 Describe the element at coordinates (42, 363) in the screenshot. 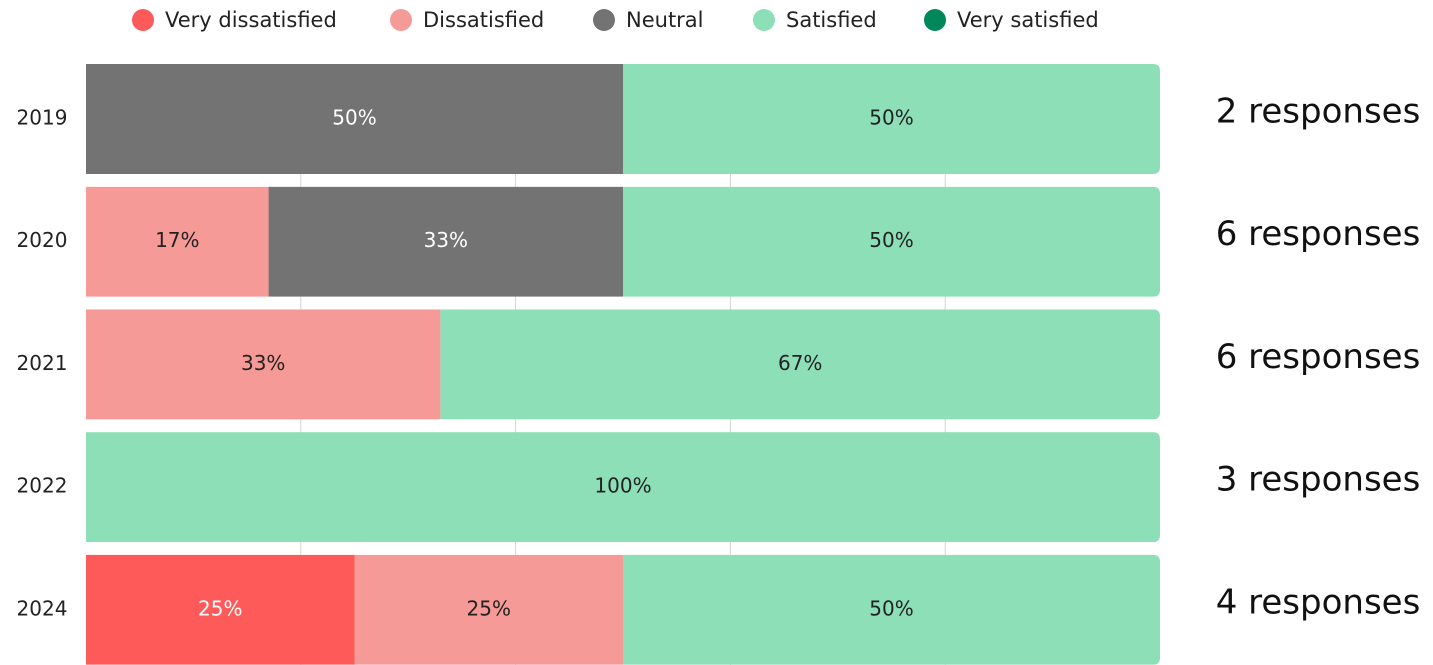

I see `y-tick-label: 2021` at that location.